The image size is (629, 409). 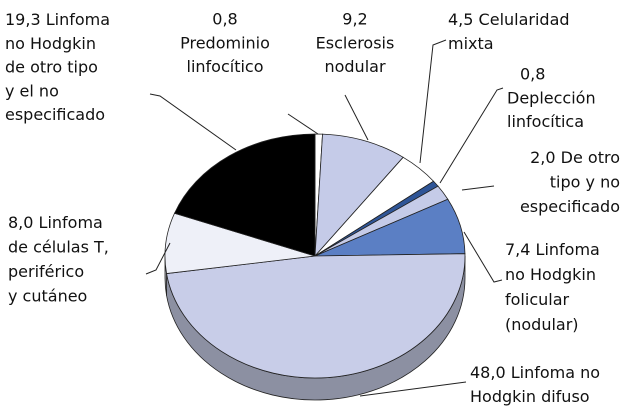 I want to click on category-label: de otro tipo, so click(x=51, y=66).